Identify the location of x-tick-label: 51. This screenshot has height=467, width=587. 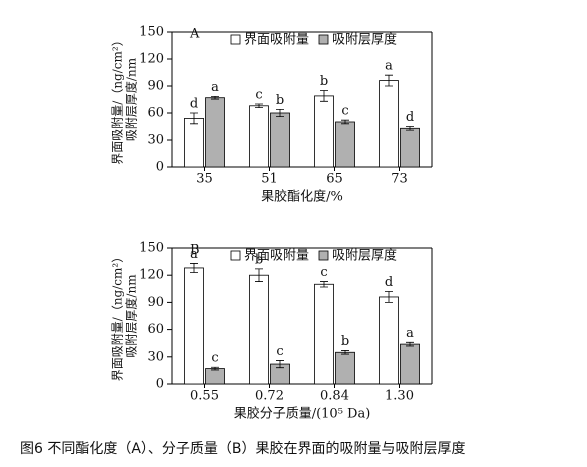
(269, 179).